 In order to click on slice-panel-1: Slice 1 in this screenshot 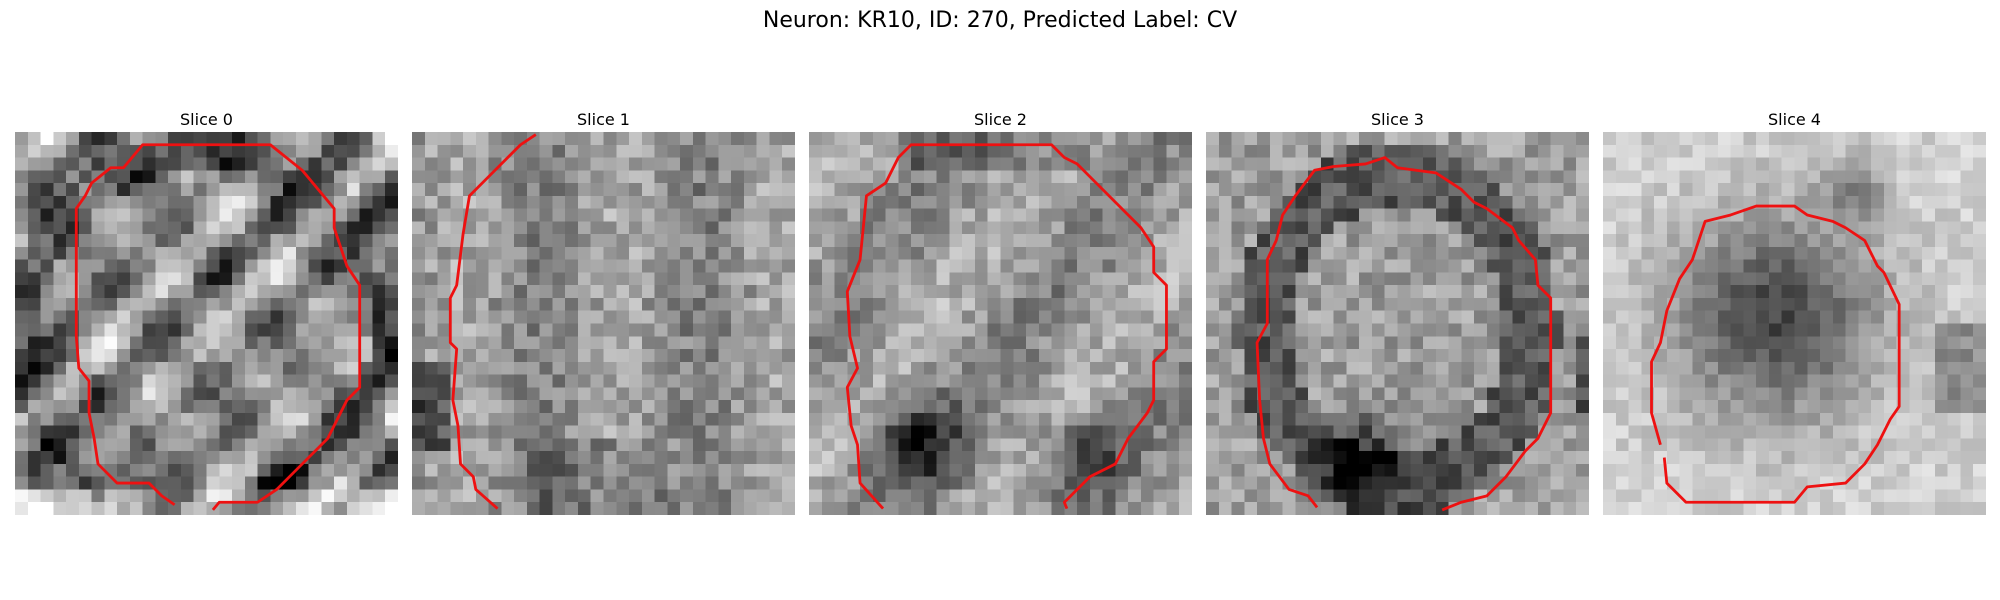, I will do `click(603, 311)`.